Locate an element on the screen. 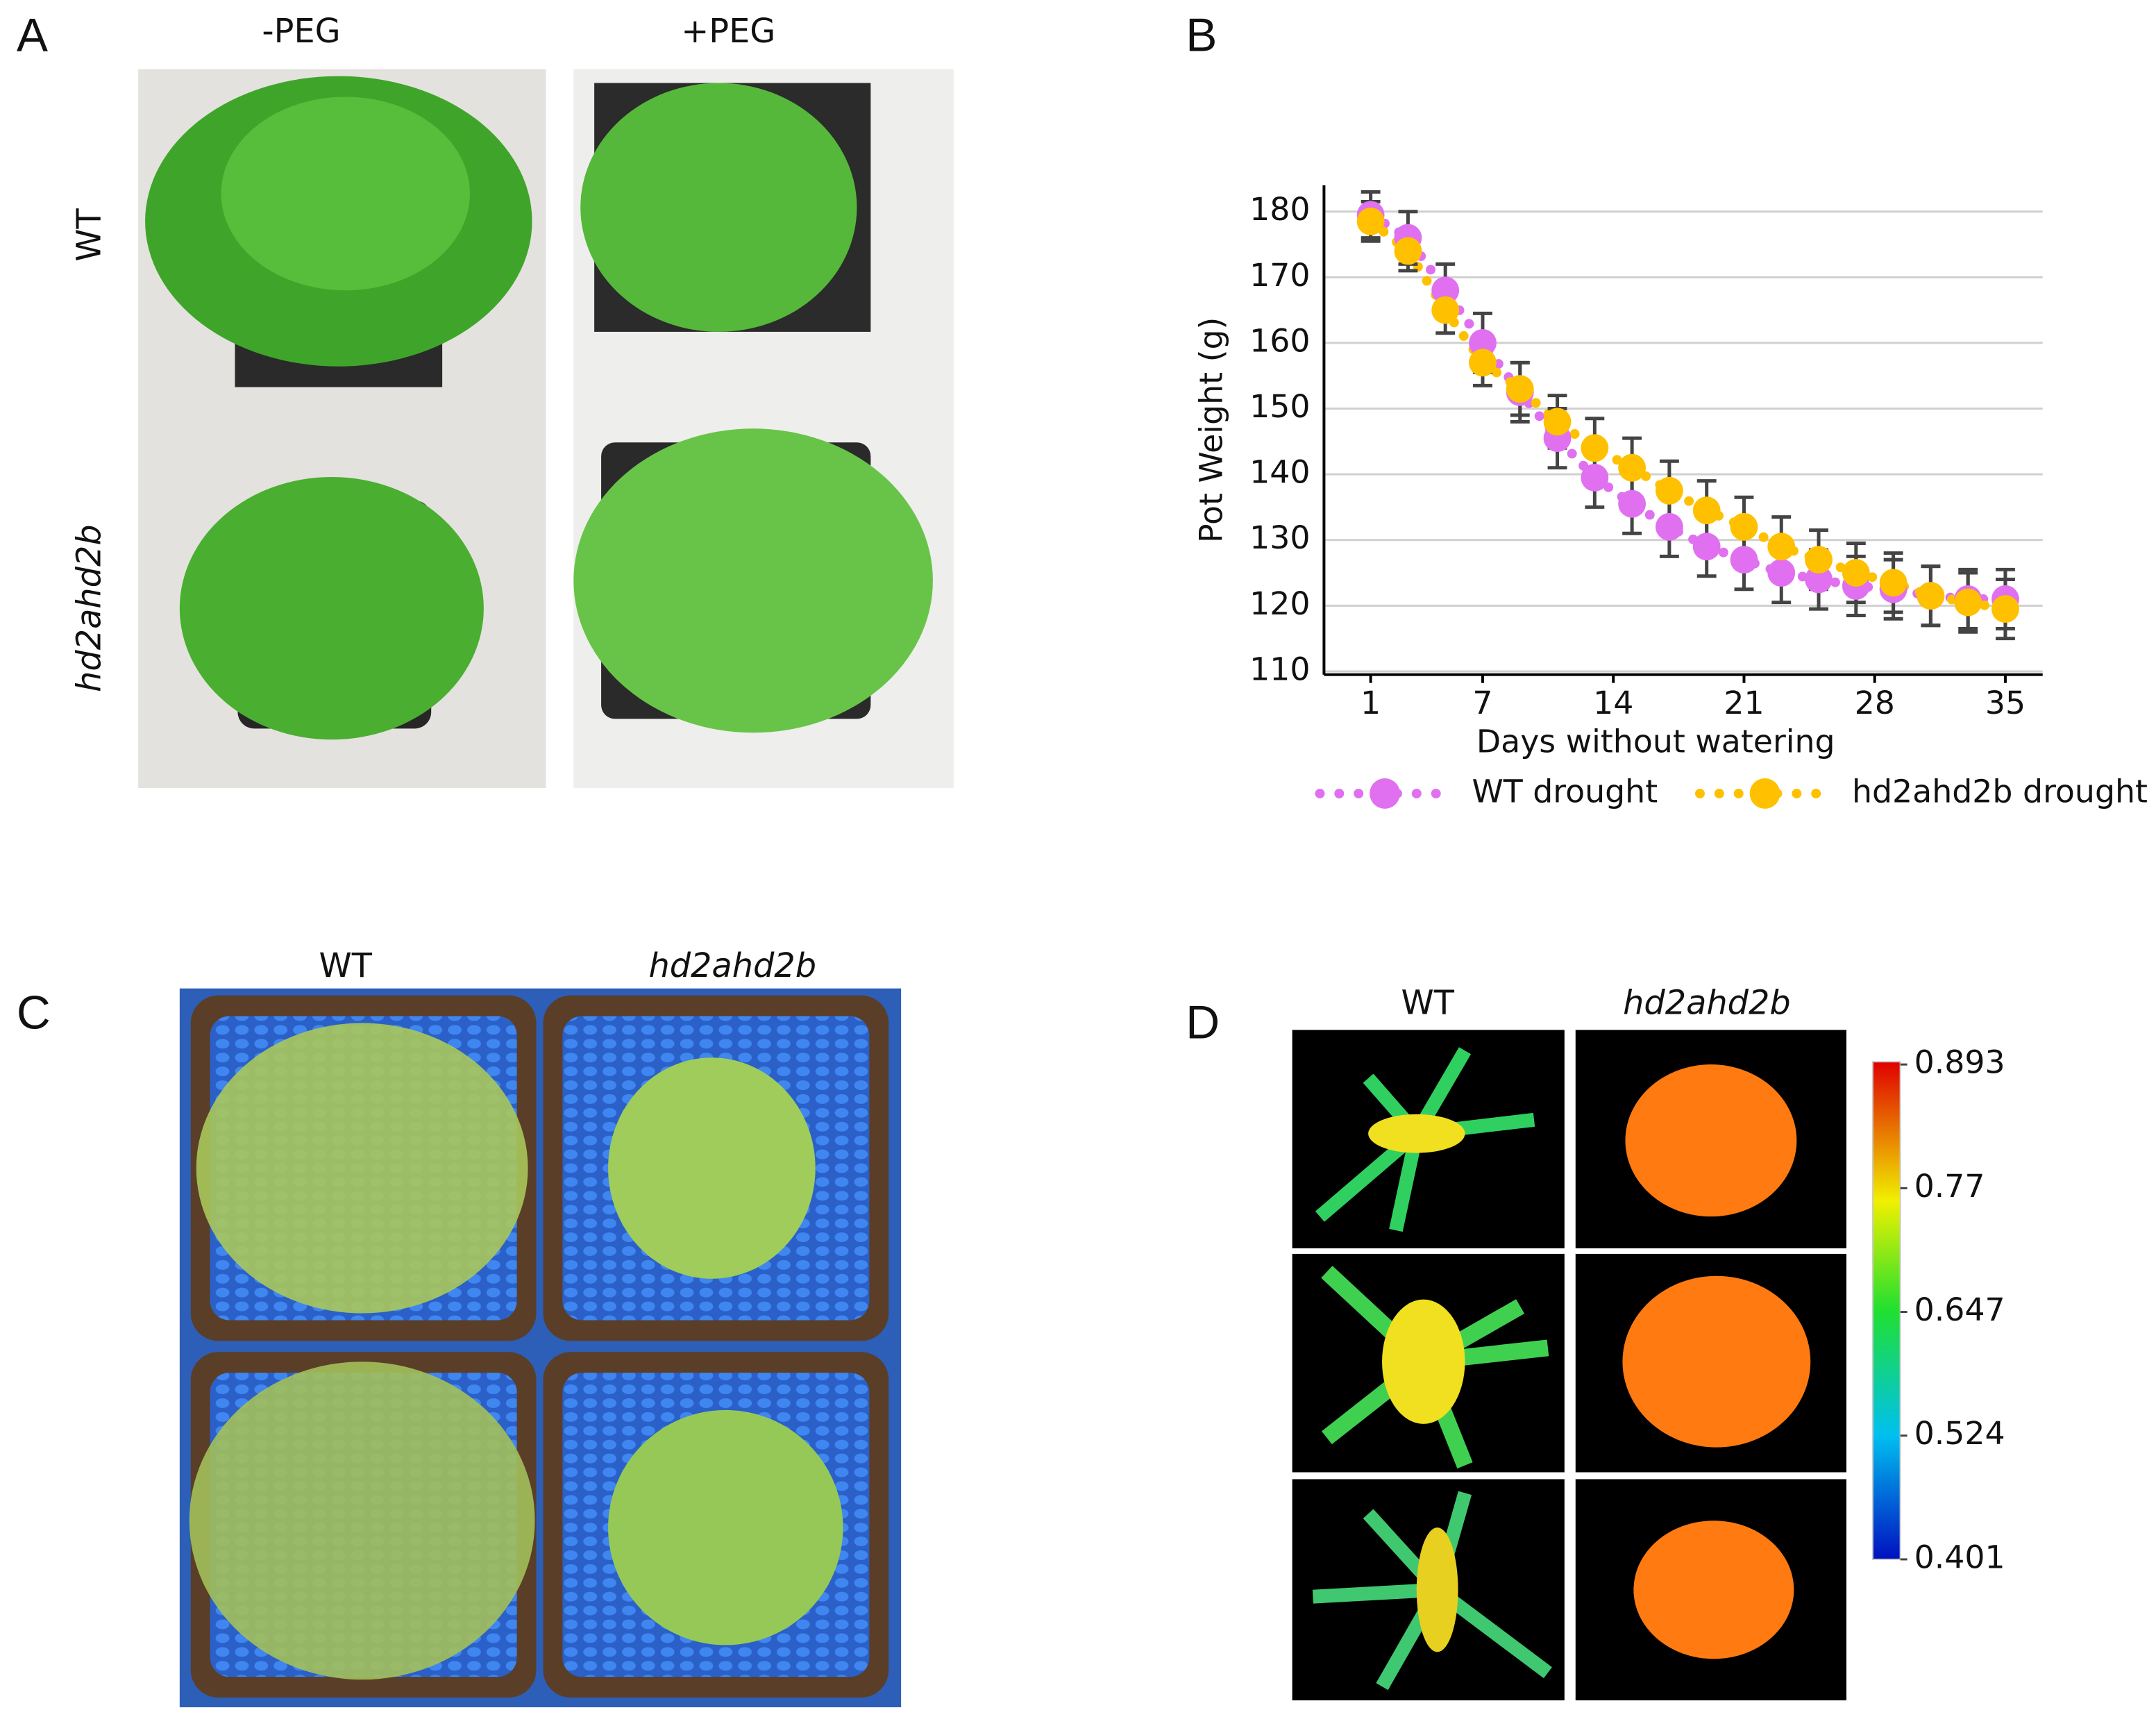 The width and height of the screenshot is (2156, 1717). y-tick-label: 180 is located at coordinates (1280, 209).